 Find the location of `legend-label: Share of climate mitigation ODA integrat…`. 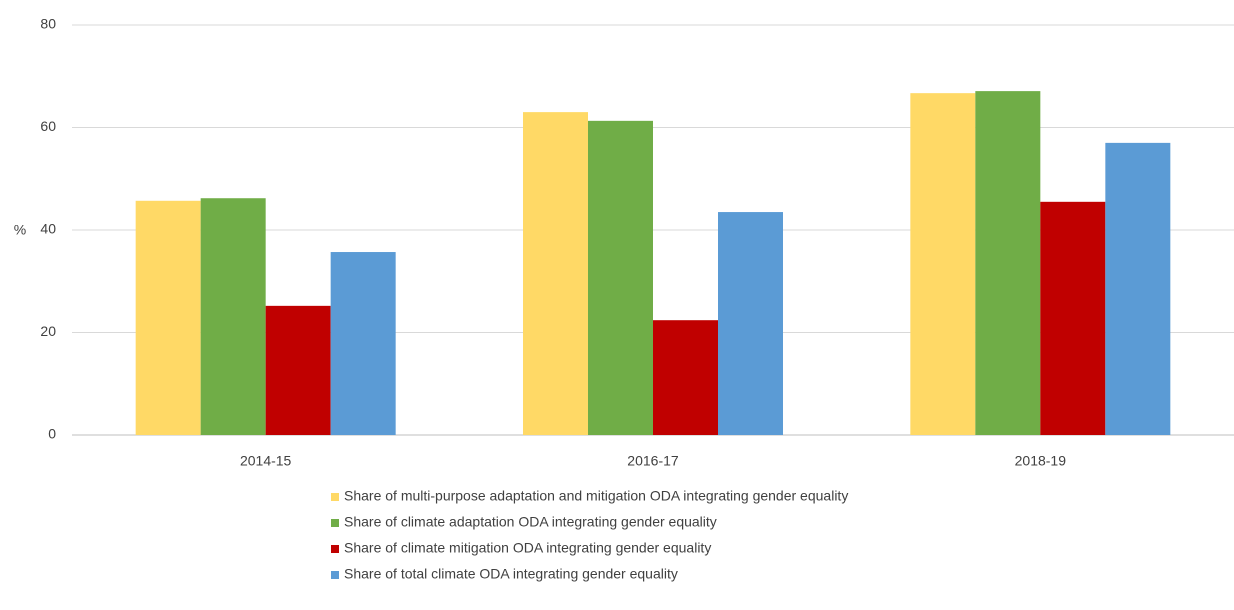

legend-label: Share of climate mitigation ODA integrat… is located at coordinates (527, 548).